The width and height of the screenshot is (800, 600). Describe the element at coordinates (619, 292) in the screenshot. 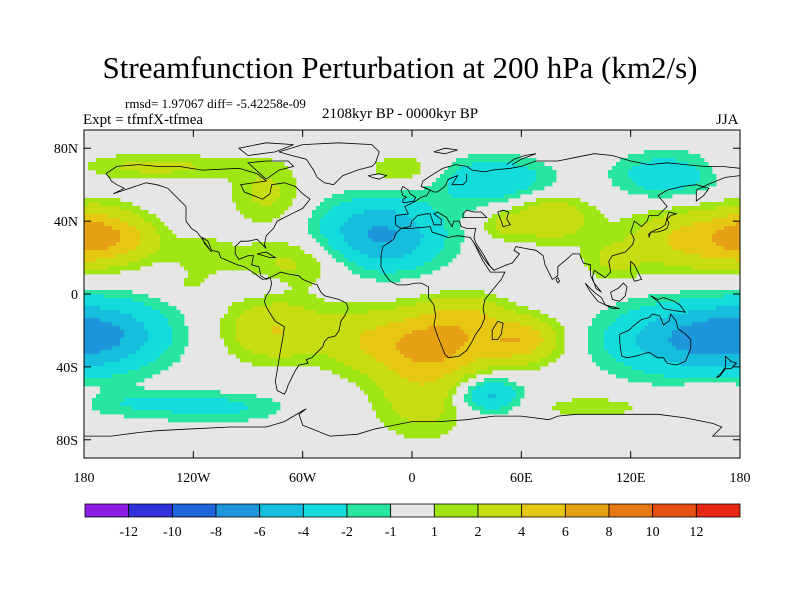

I see `coast-borneo` at that location.